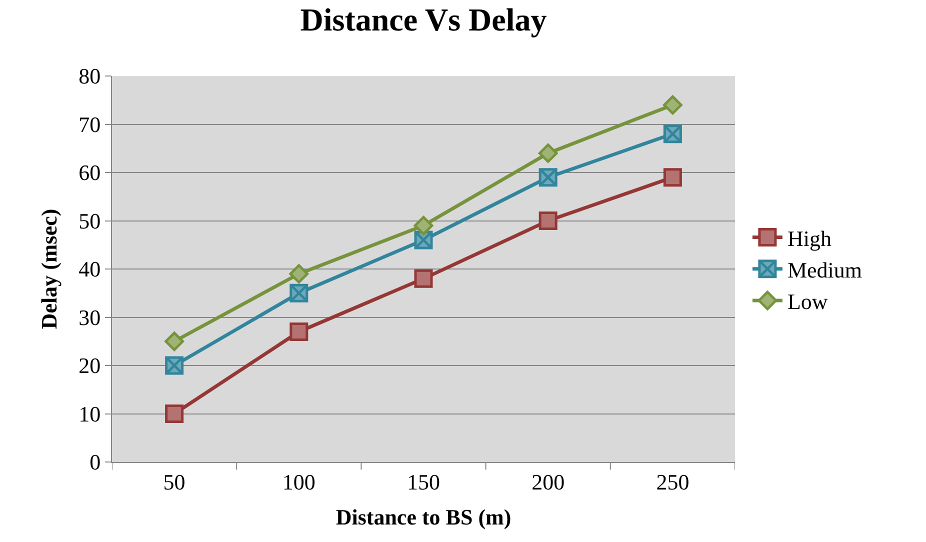  I want to click on x-tick-label: 50, so click(174, 481).